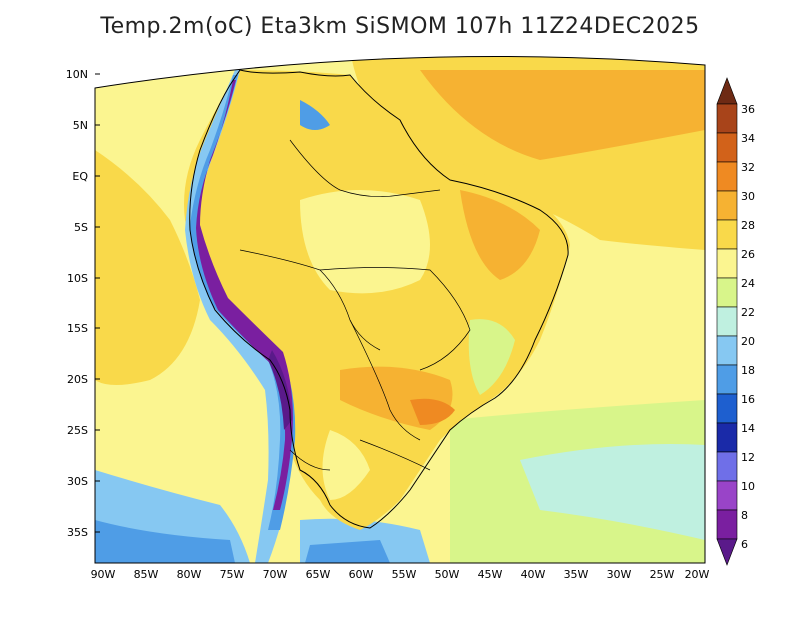 The width and height of the screenshot is (800, 618). Describe the element at coordinates (310, 460) in the screenshot. I see `border-argentina` at that location.